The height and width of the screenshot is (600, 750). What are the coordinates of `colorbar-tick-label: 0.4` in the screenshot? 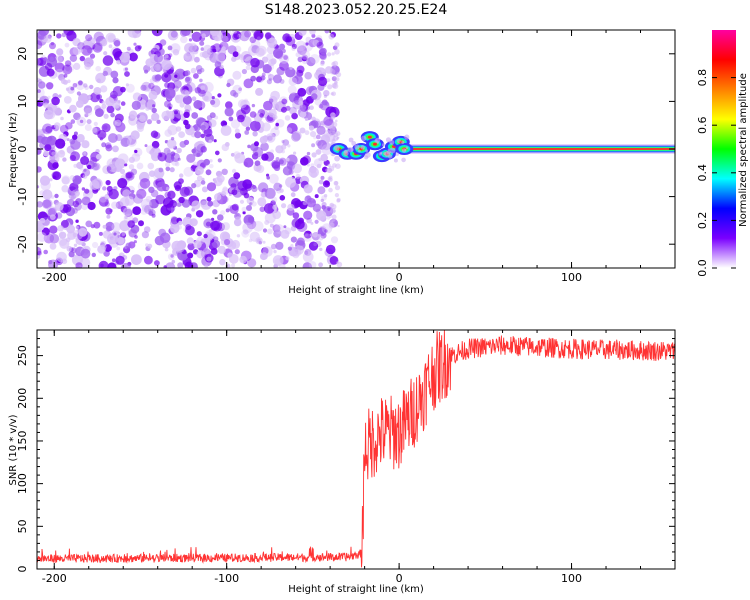 It's located at (702, 173).